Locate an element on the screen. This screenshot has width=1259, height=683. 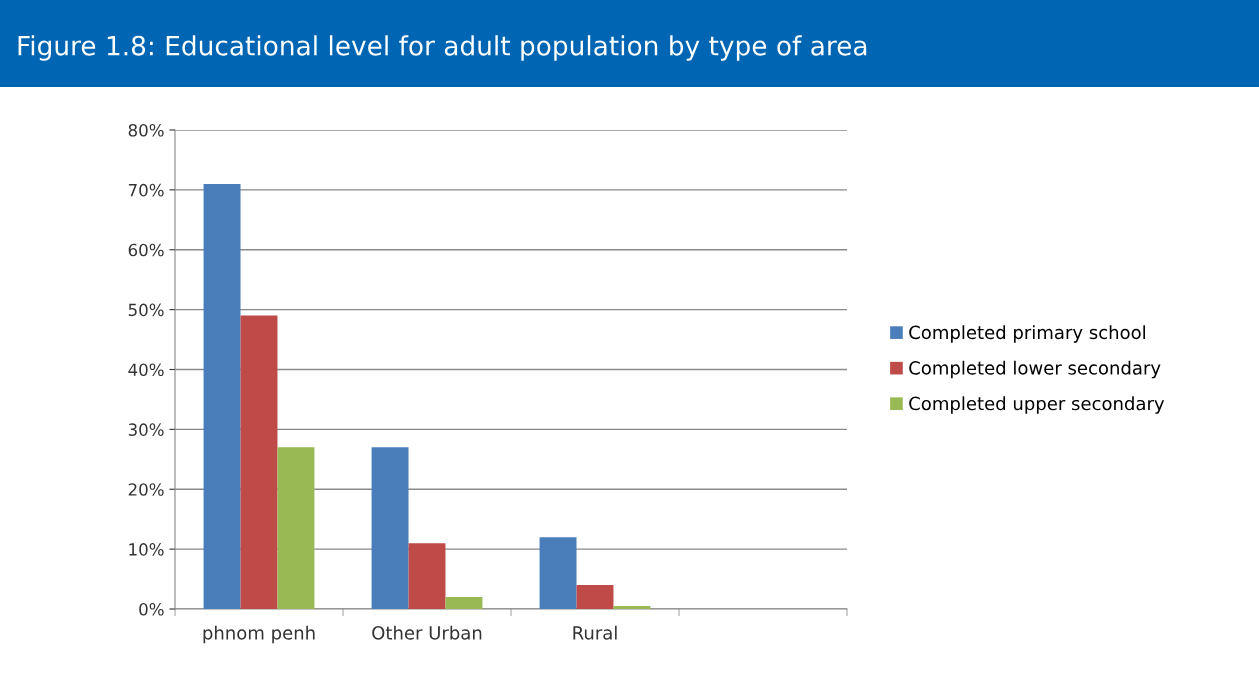
x-tick-label: Other Urban is located at coordinates (427, 632).